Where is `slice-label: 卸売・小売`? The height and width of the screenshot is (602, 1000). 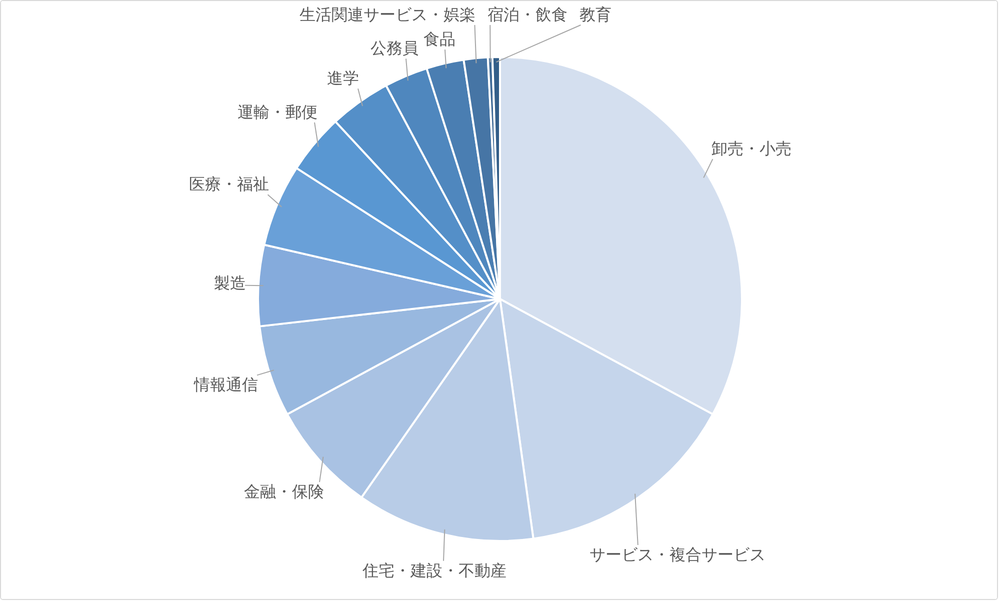
slice-label: 卸売・小売 is located at coordinates (752, 148).